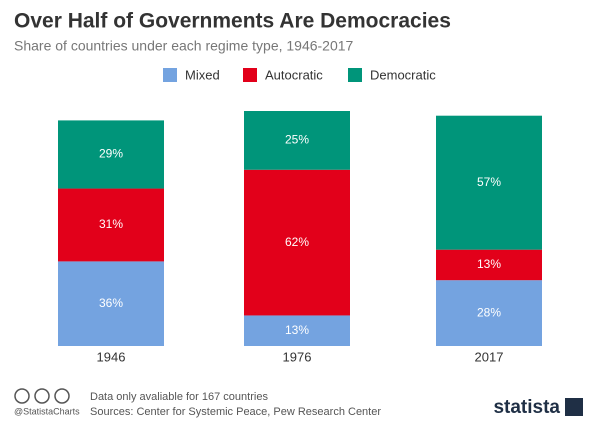 The height and width of the screenshot is (427, 600). I want to click on data-label: 25%, so click(297, 140).